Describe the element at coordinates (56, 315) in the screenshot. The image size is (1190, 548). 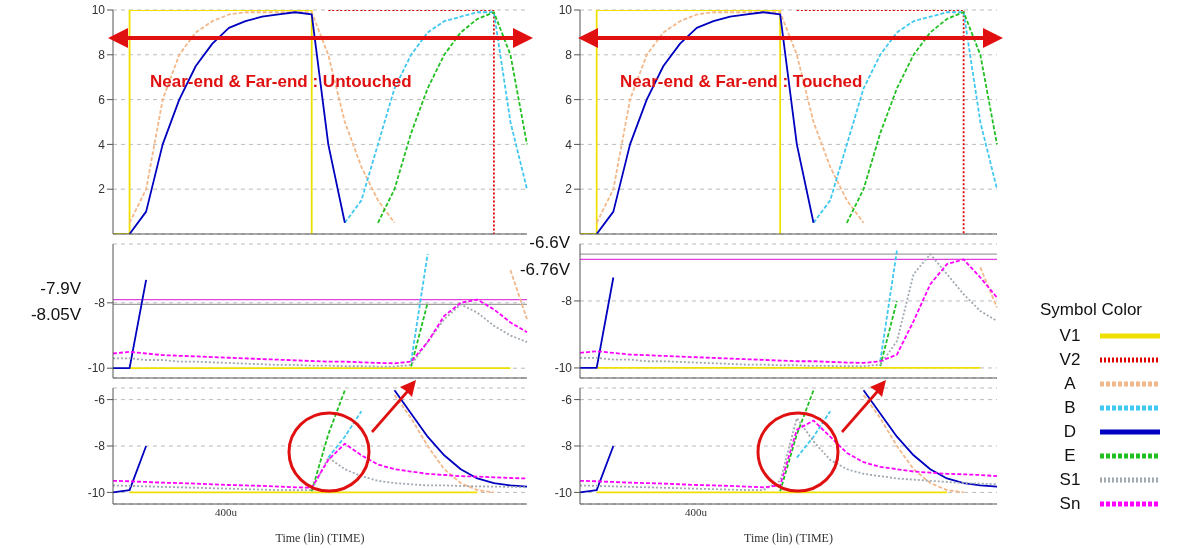
I see `ref-line-label: -8.05V` at that location.